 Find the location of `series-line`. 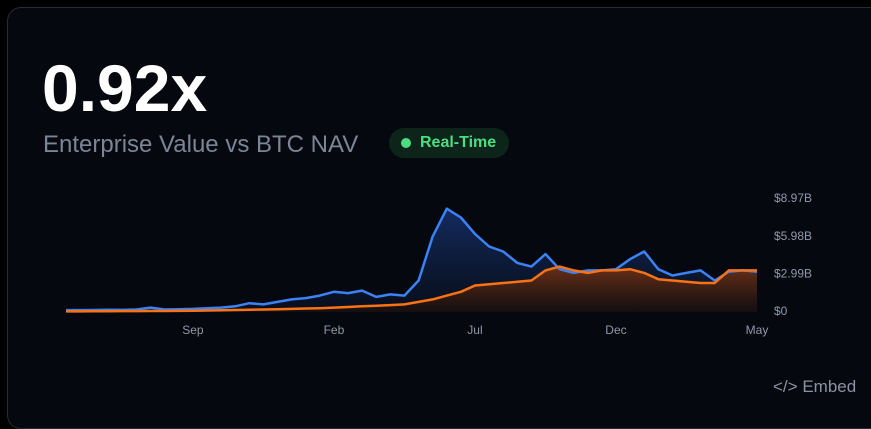

series-line is located at coordinates (411, 289).